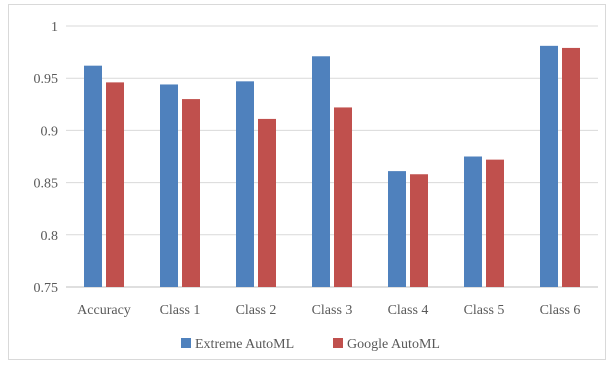 The height and width of the screenshot is (366, 616). What do you see at coordinates (46, 184) in the screenshot?
I see `y-tick-label: 0.85` at bounding box center [46, 184].